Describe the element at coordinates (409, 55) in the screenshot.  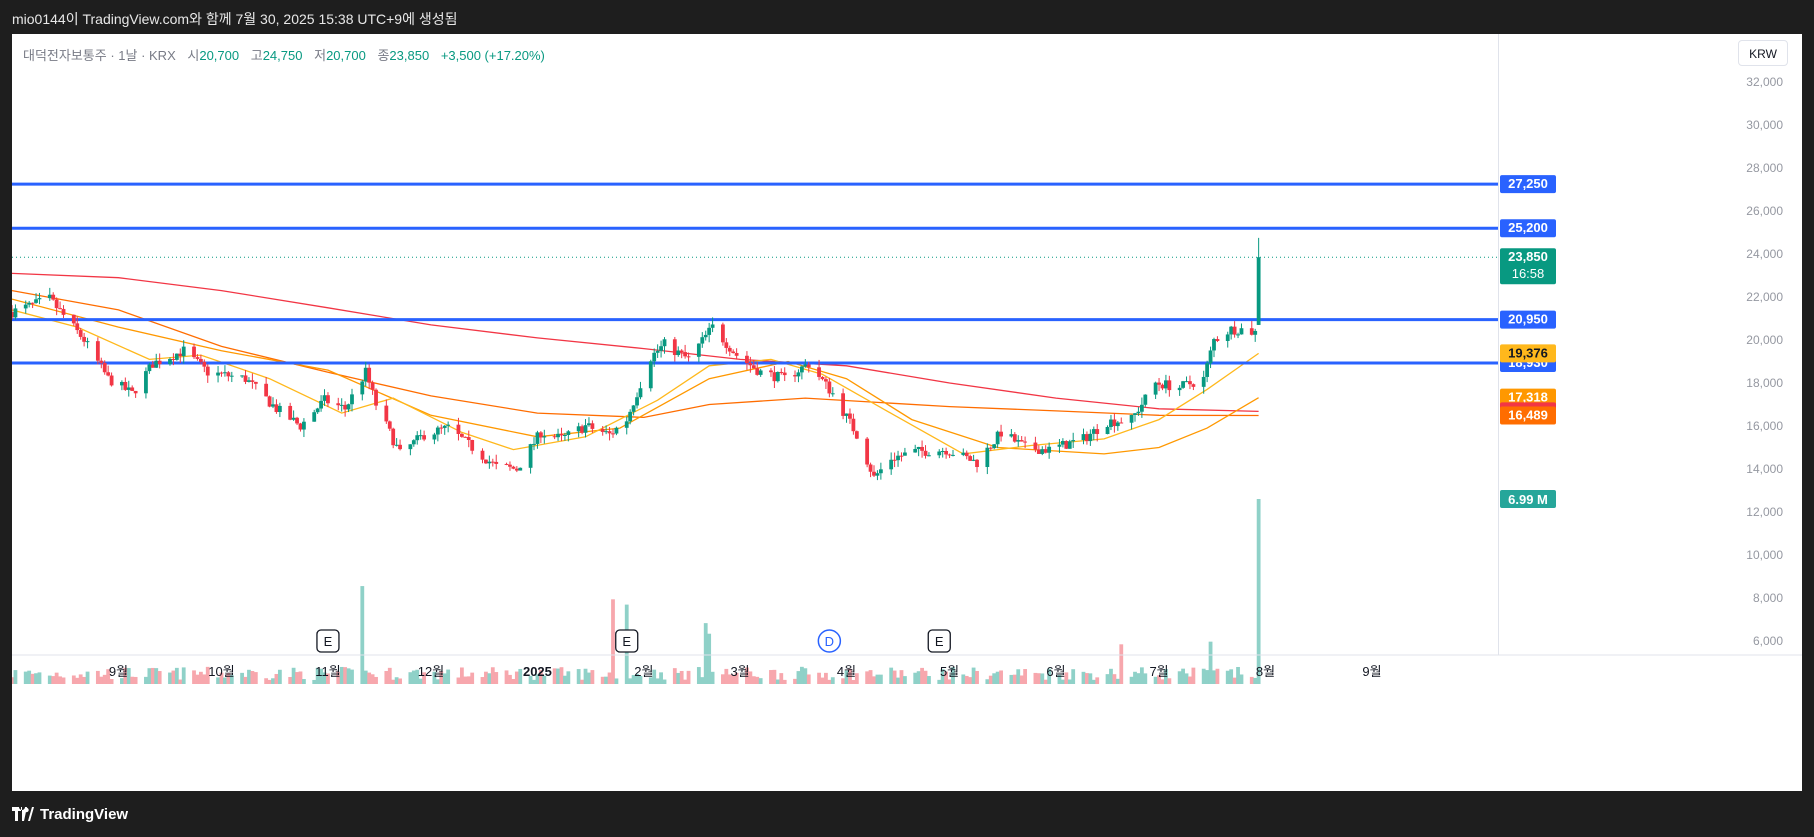
I see `close-value: 23,850` at that location.